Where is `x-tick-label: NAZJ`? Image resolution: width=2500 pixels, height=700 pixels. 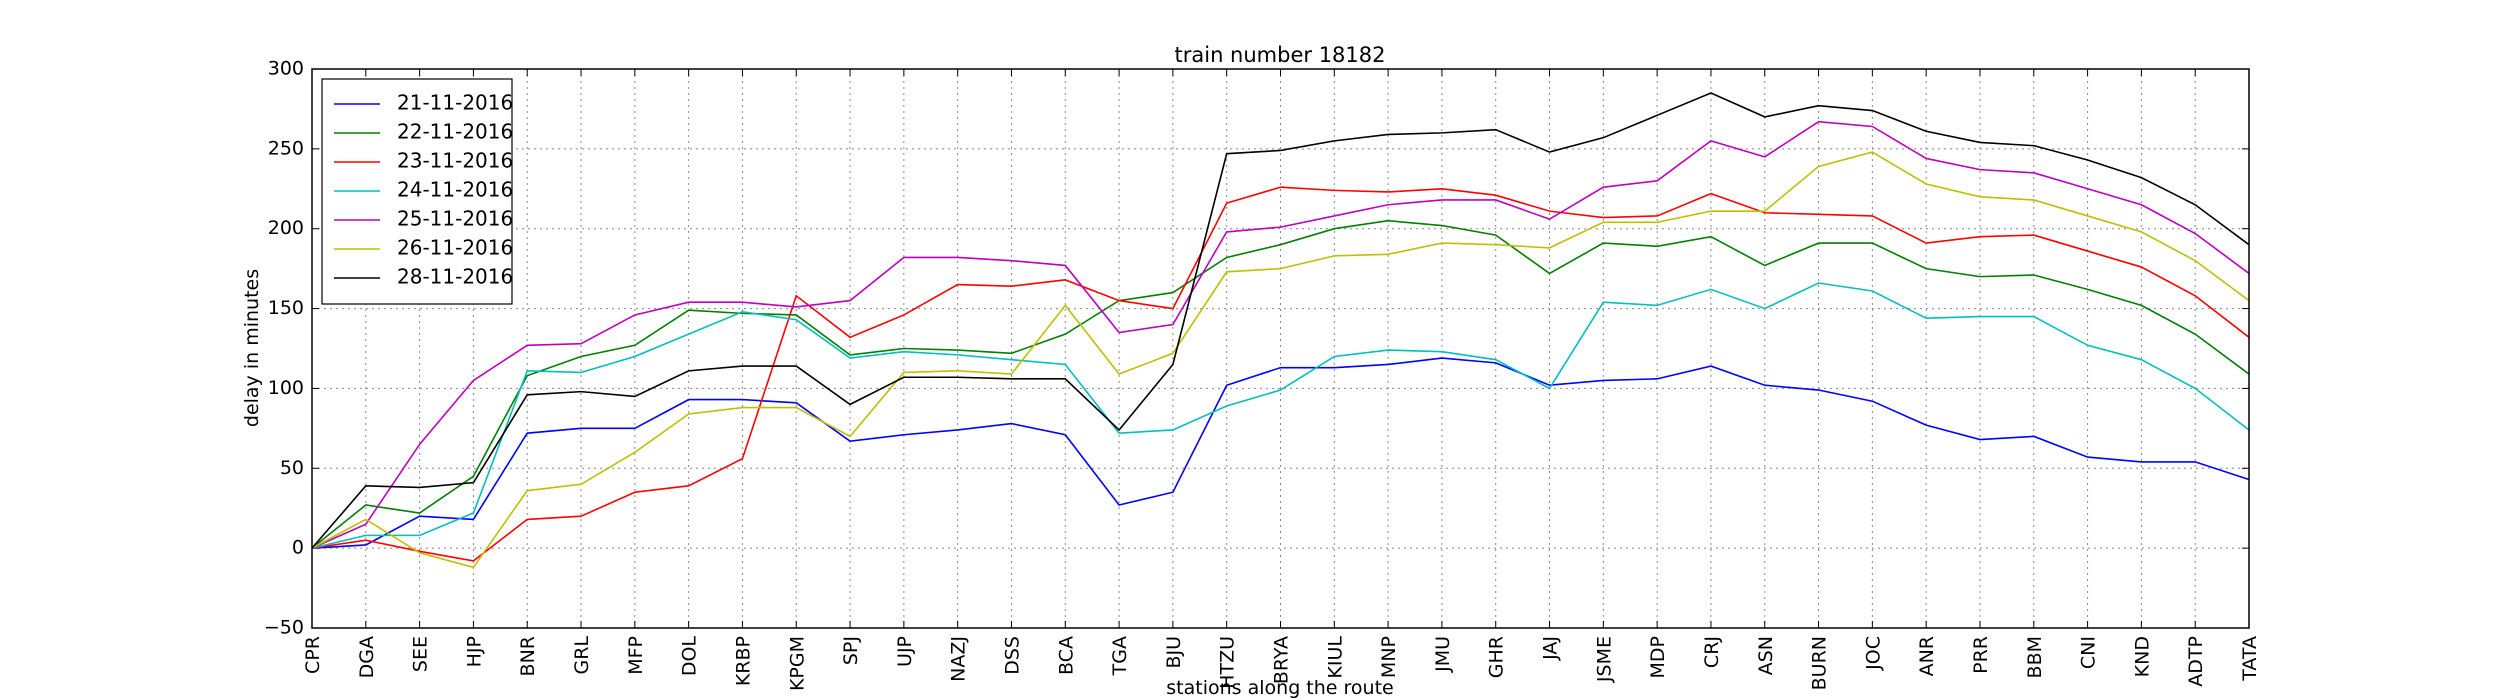 x-tick-label: NAZJ is located at coordinates (959, 659).